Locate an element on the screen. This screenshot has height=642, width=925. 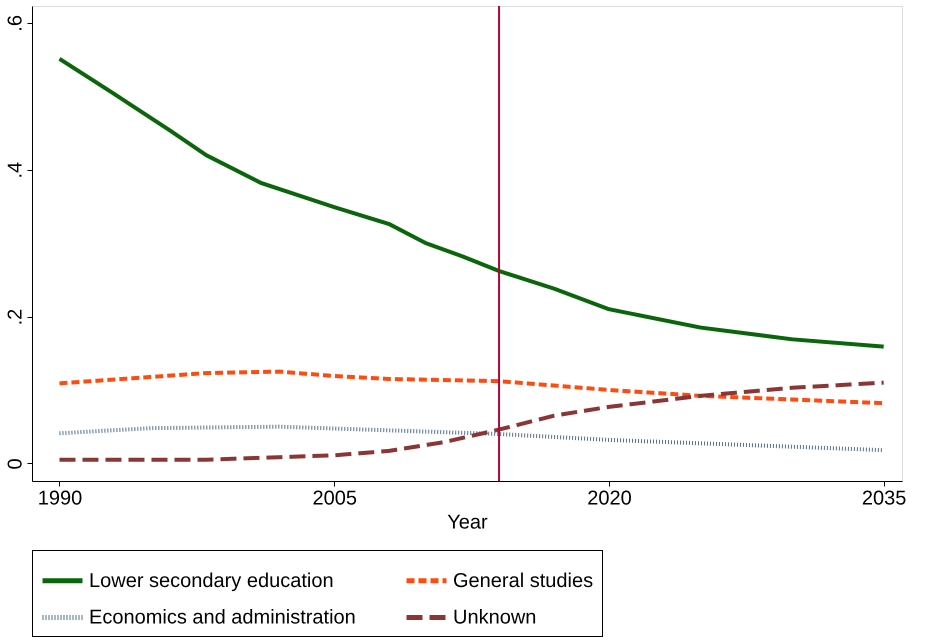
x-tick-label: 1990 is located at coordinates (60, 499).